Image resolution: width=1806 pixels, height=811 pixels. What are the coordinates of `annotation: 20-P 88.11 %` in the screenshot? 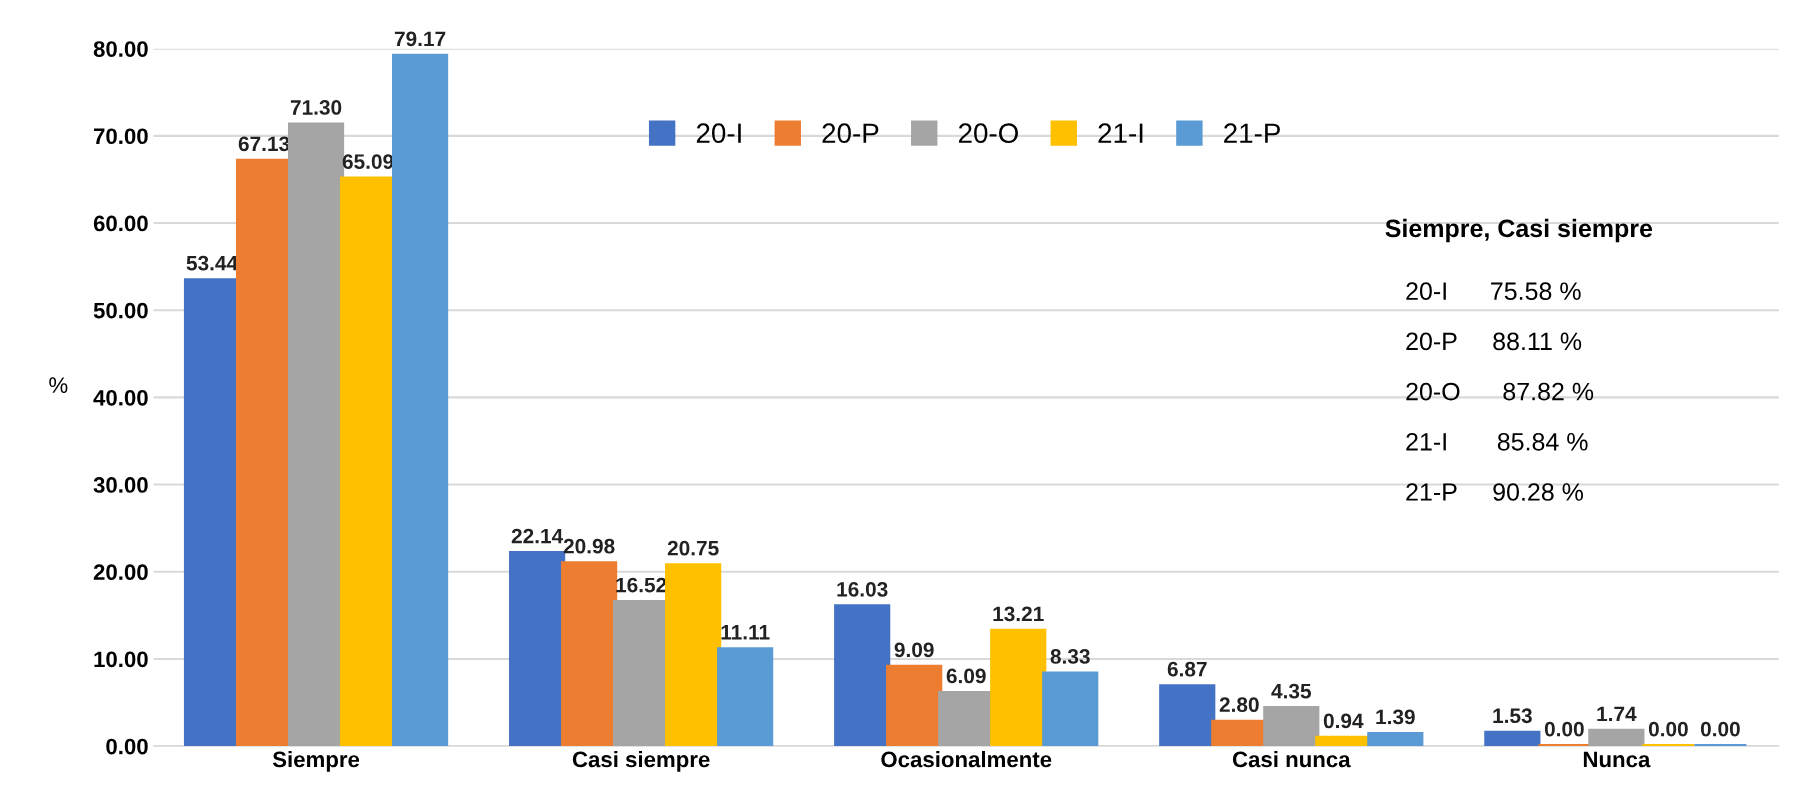 It's located at (1494, 341).